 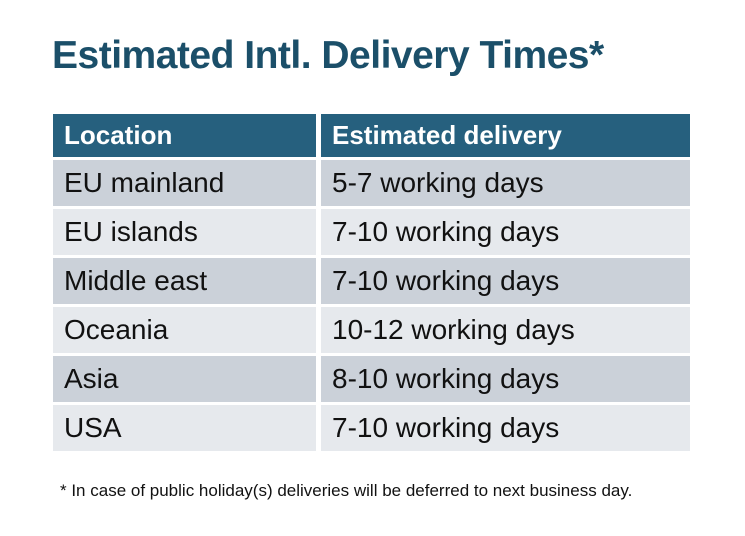 What do you see at coordinates (184, 281) in the screenshot?
I see `location-cell: Middle east` at bounding box center [184, 281].